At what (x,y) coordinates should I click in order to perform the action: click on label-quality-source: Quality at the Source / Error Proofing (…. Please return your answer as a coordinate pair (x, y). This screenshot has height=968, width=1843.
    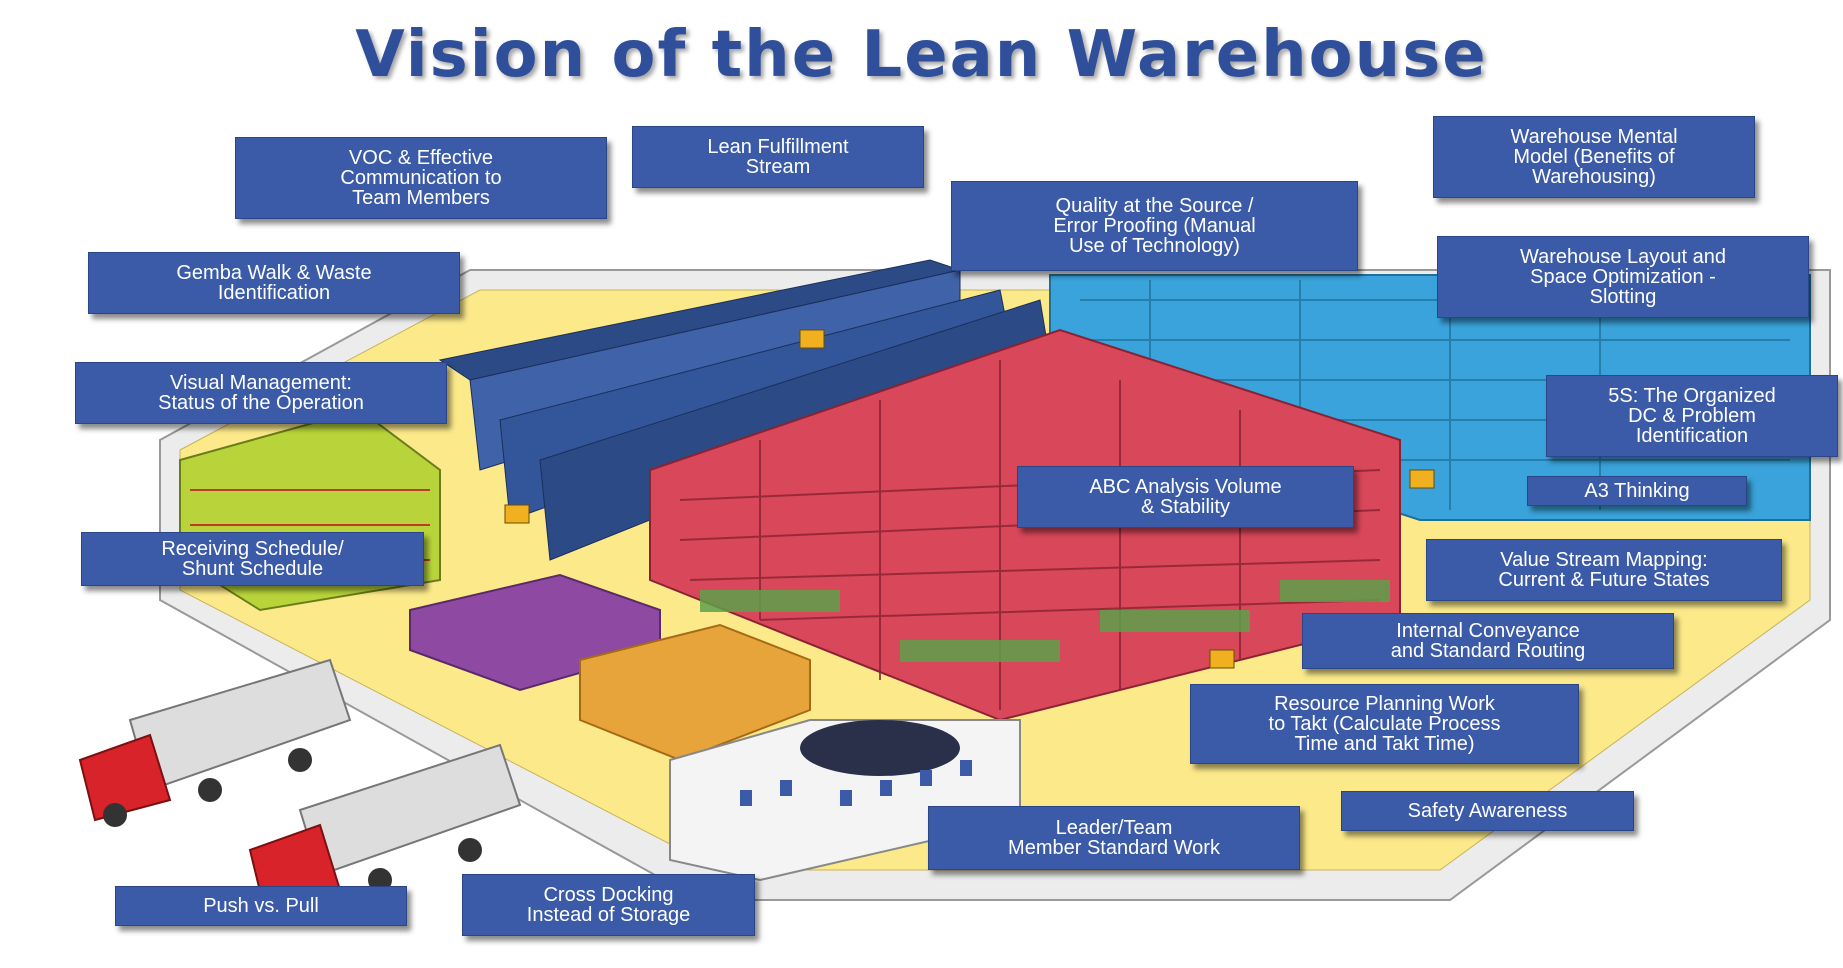
    Looking at the image, I should click on (1154, 226).